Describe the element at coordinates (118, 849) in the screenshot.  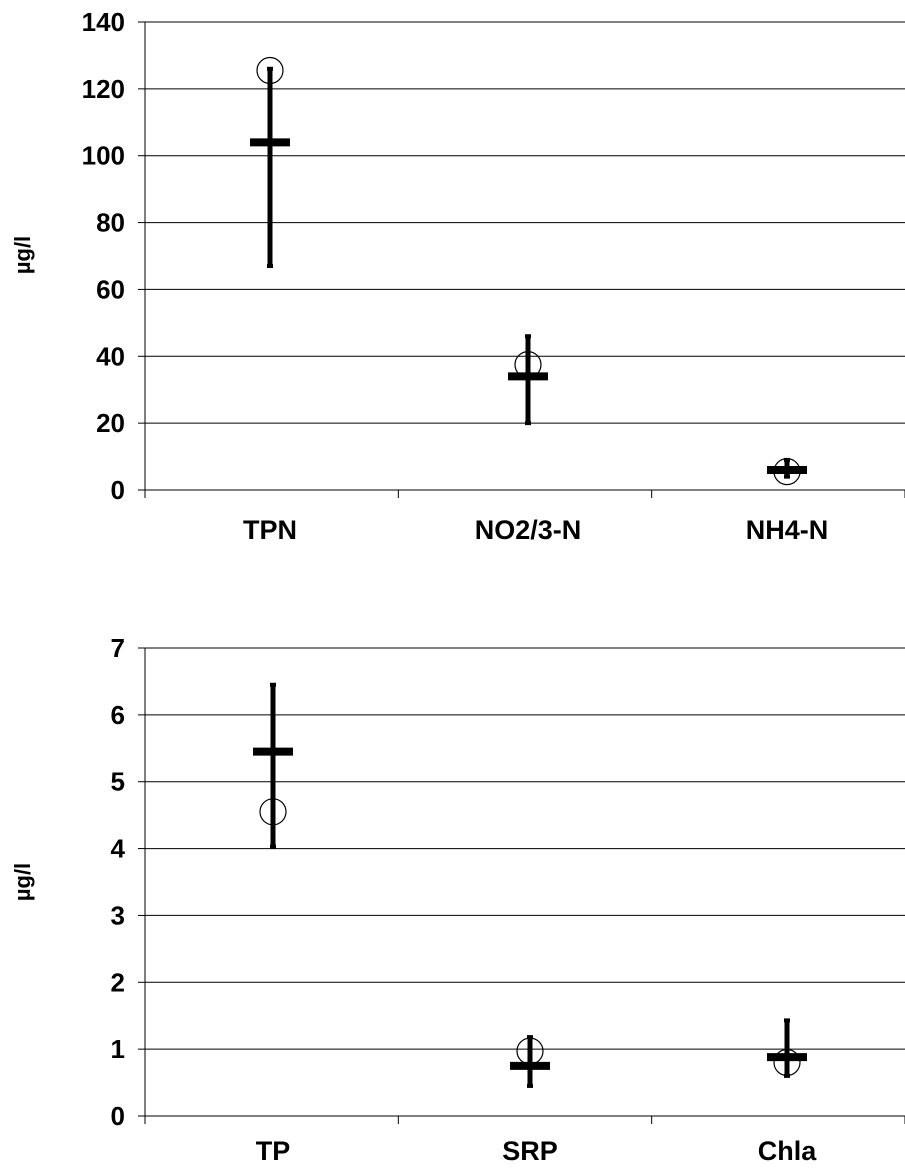
I see `y-tick-label: 4` at that location.